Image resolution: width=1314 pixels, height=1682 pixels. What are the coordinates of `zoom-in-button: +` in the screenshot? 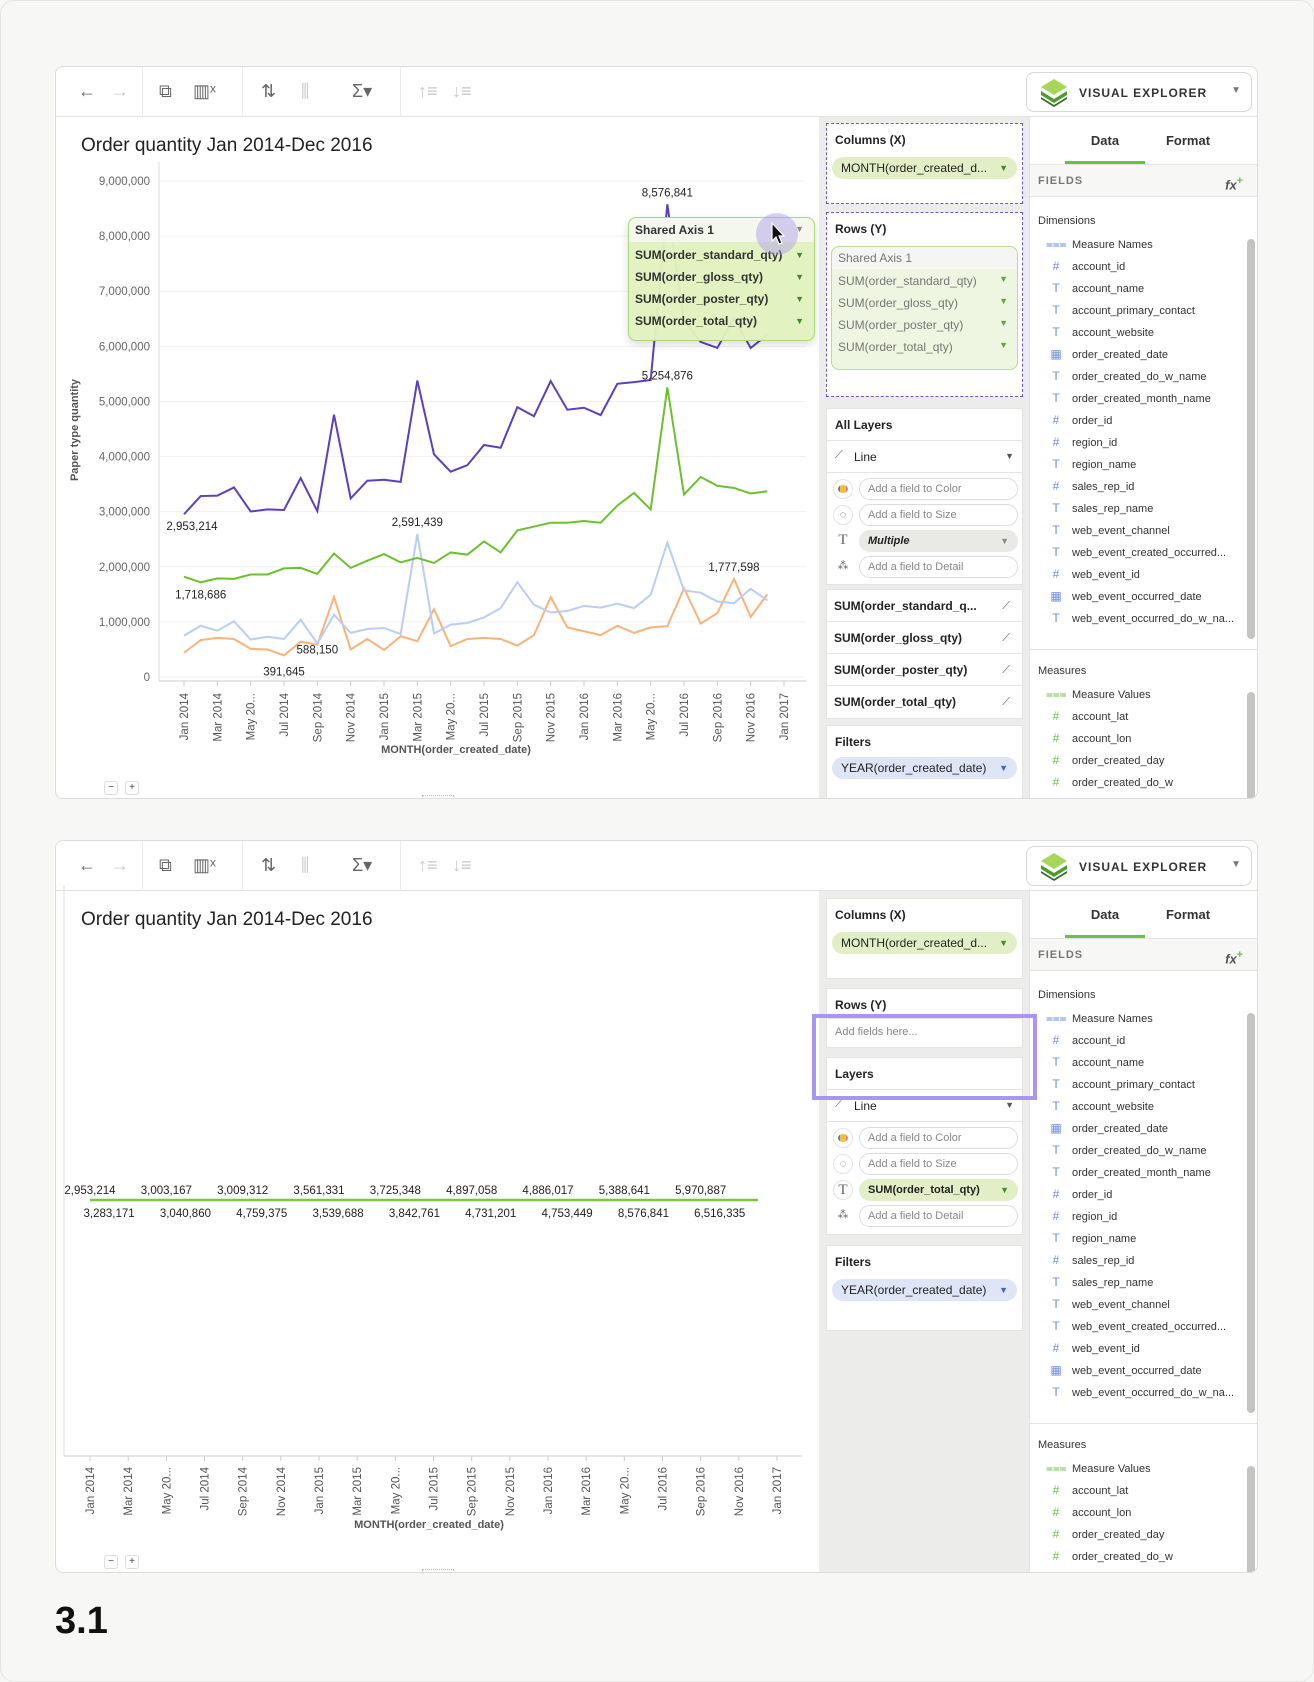 It's located at (132, 1562).